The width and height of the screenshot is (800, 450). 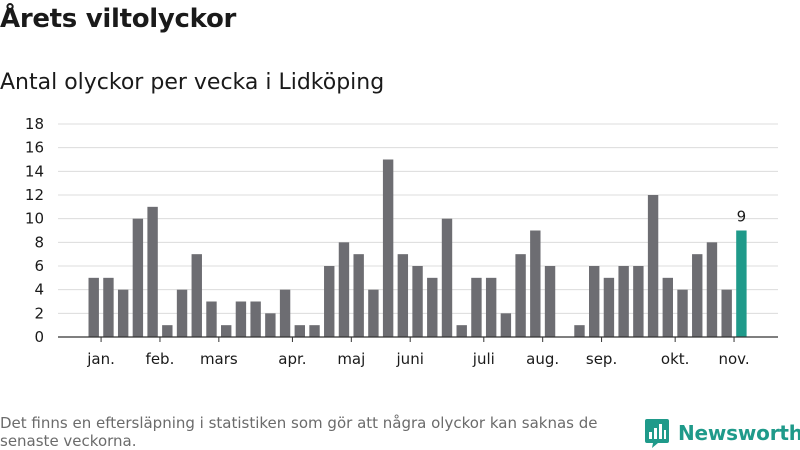 What do you see at coordinates (39, 242) in the screenshot?
I see `y-tick-label: 8` at bounding box center [39, 242].